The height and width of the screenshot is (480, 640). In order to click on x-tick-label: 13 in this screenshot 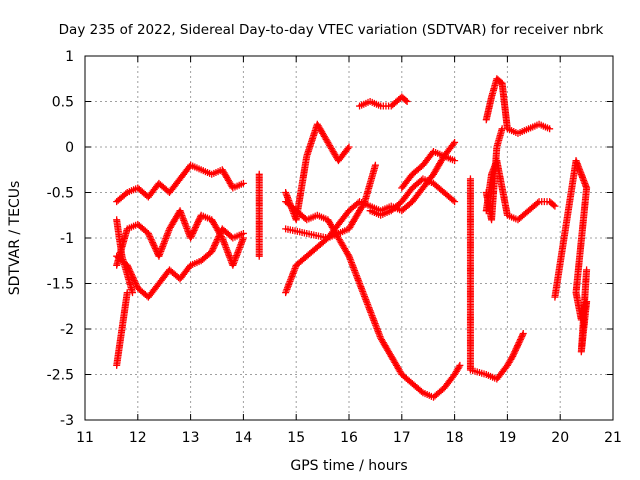, I will do `click(191, 438)`.